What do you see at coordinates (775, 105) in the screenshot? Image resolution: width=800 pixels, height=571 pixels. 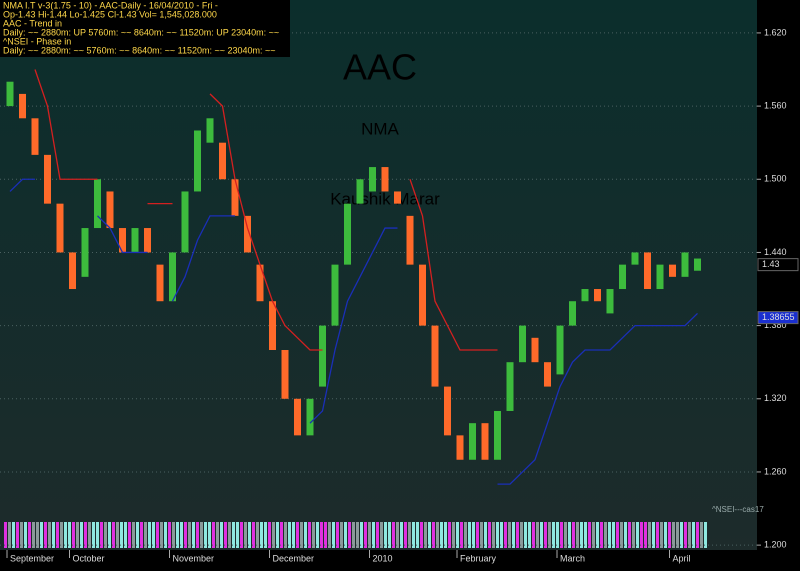 I see `y-tick-label: 1.560` at bounding box center [775, 105].